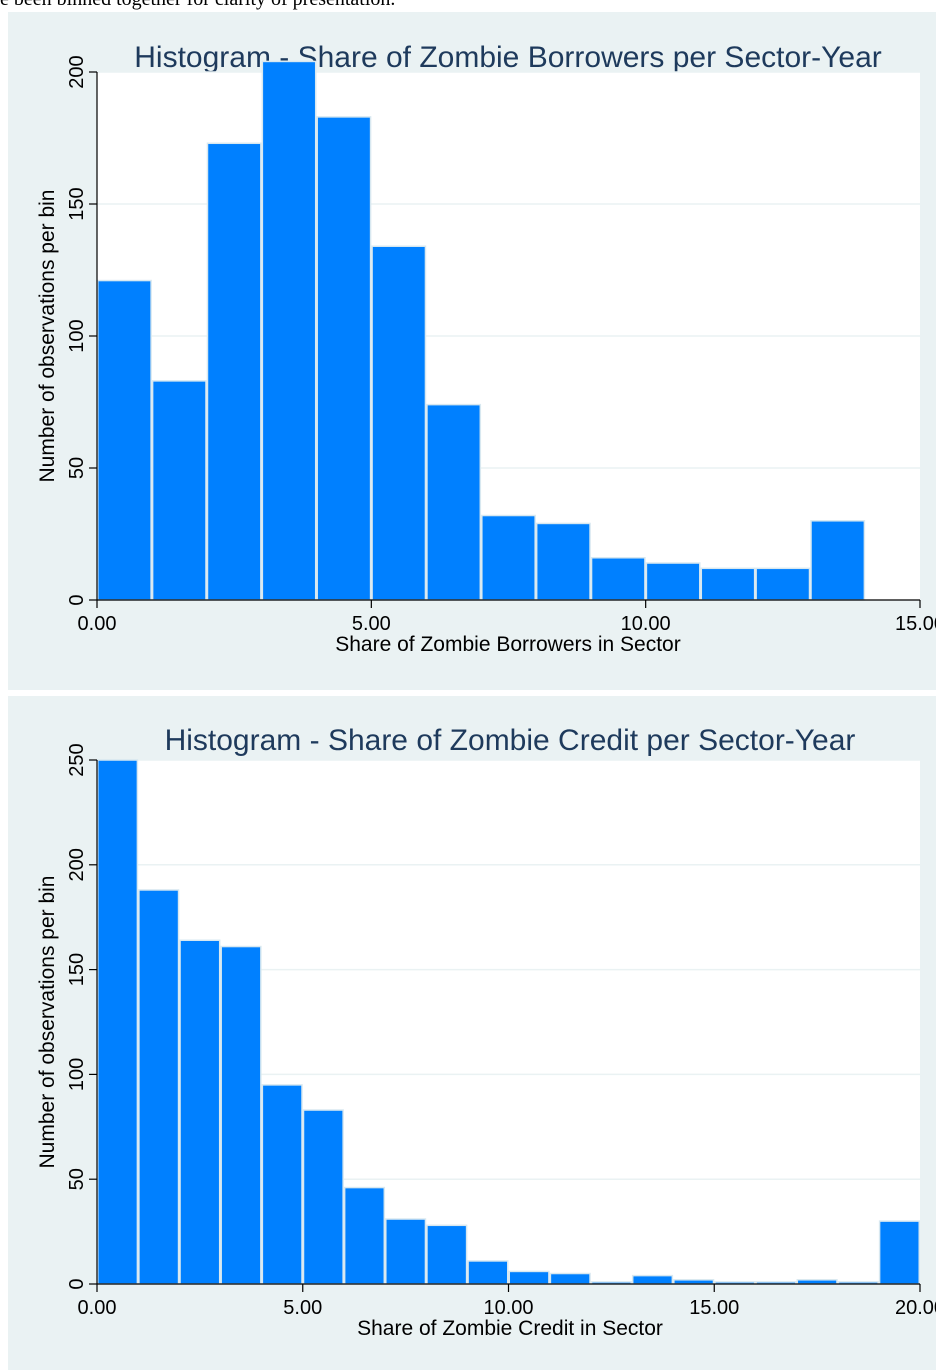  I want to click on x-tick-label: 20.00, so click(915, 1308).